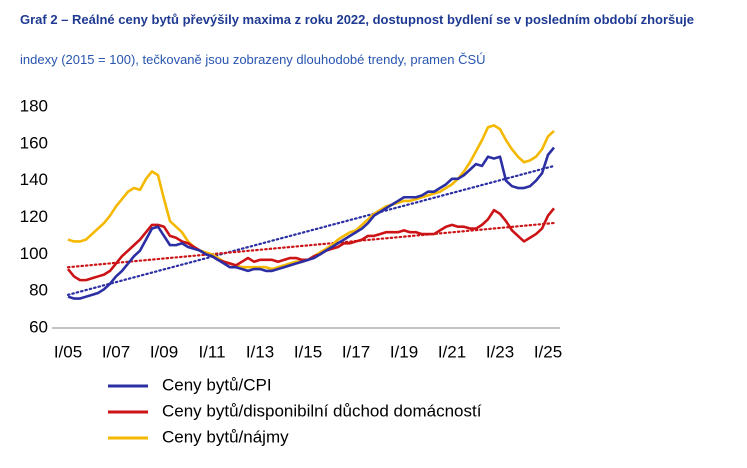  I want to click on x-tick-label: I/25, so click(548, 351).